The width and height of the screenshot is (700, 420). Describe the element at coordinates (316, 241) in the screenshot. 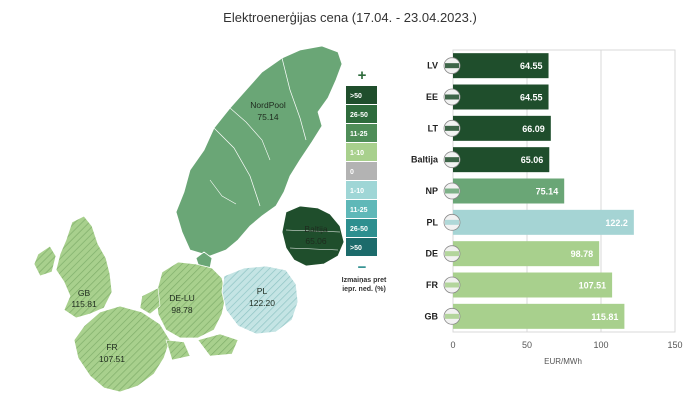

I see `map-value-baltija: 65.06` at that location.